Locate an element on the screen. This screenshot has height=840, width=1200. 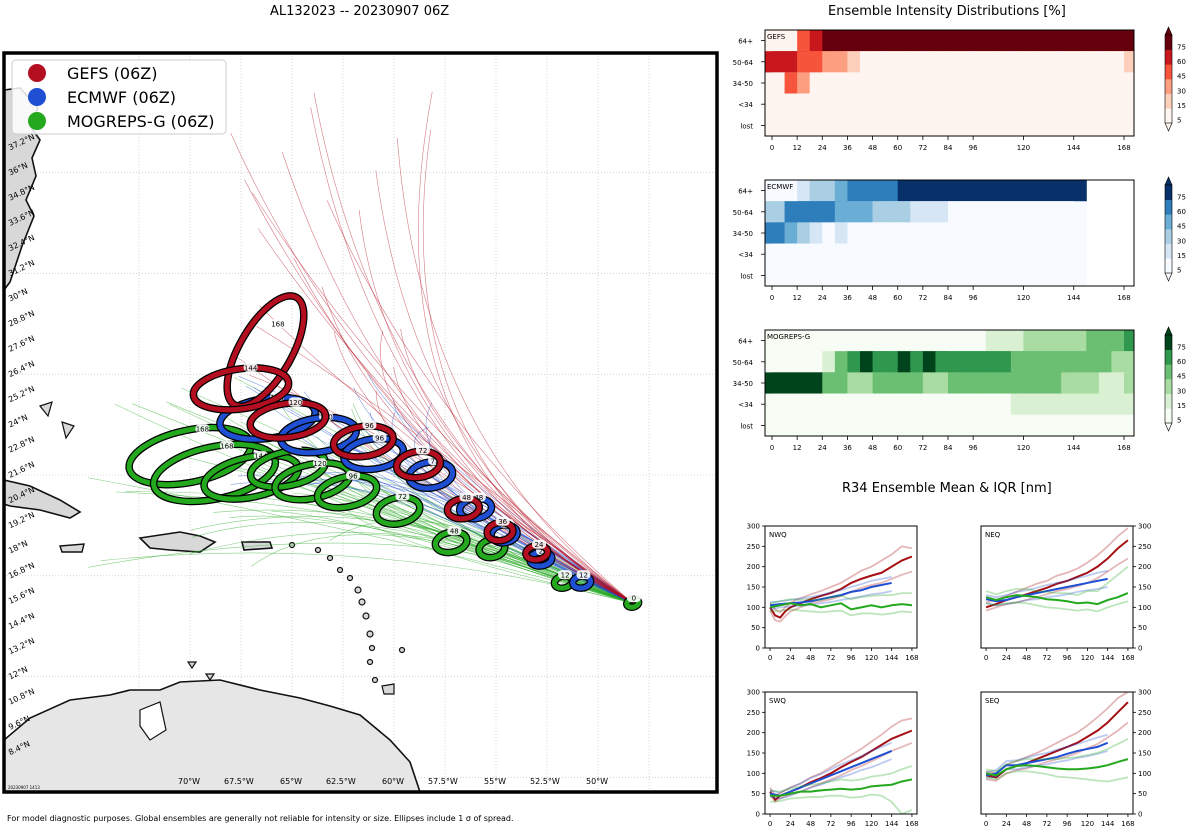
heatmap-x-tick: 168 is located at coordinates (1123, 148).